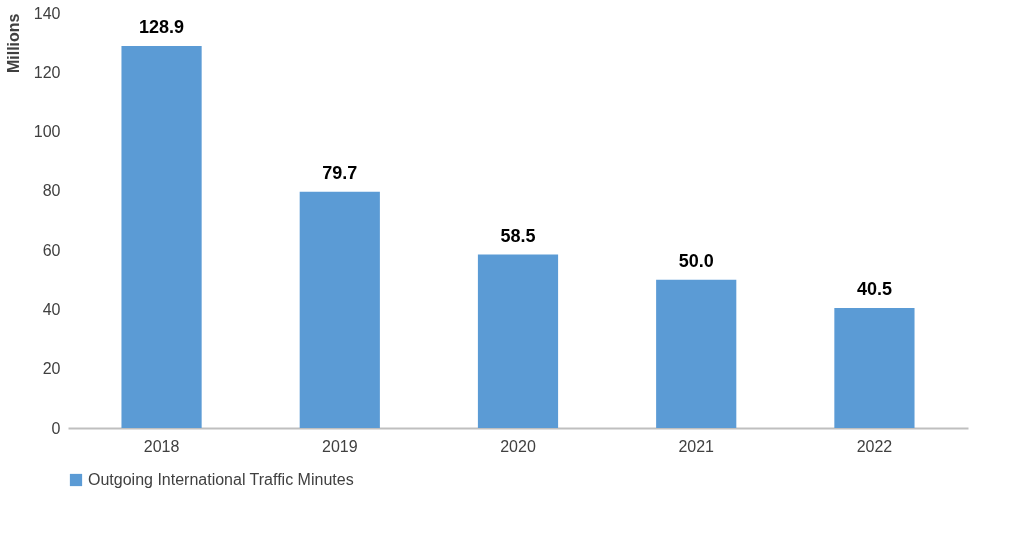 Image resolution: width=1019 pixels, height=544 pixels. I want to click on data-label: 79.7, so click(340, 172).